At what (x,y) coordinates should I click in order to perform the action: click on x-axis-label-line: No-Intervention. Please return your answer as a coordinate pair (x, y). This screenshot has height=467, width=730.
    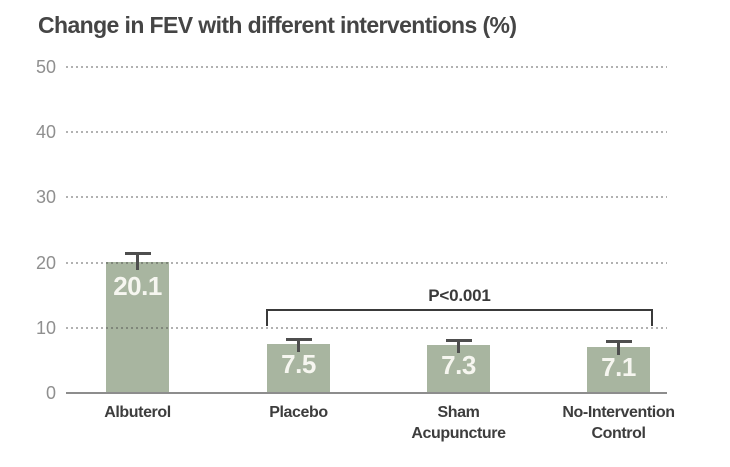
    Looking at the image, I should click on (618, 412).